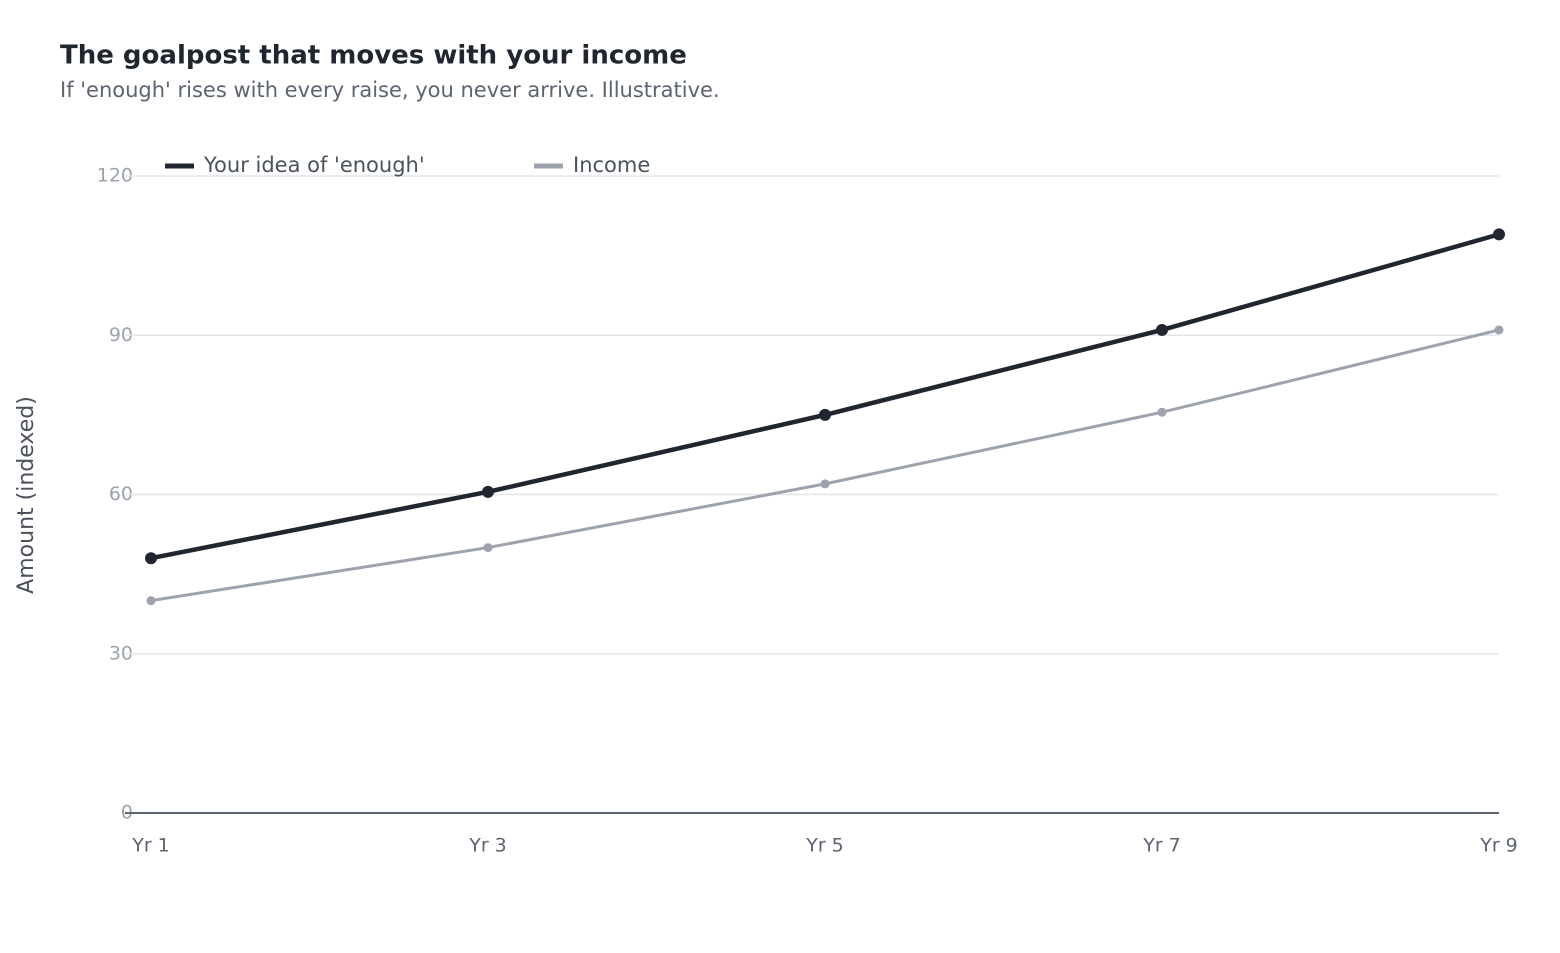 This screenshot has height=953, width=1560. What do you see at coordinates (26, 495) in the screenshot?
I see `y-axis-title: Amount (indexed)` at bounding box center [26, 495].